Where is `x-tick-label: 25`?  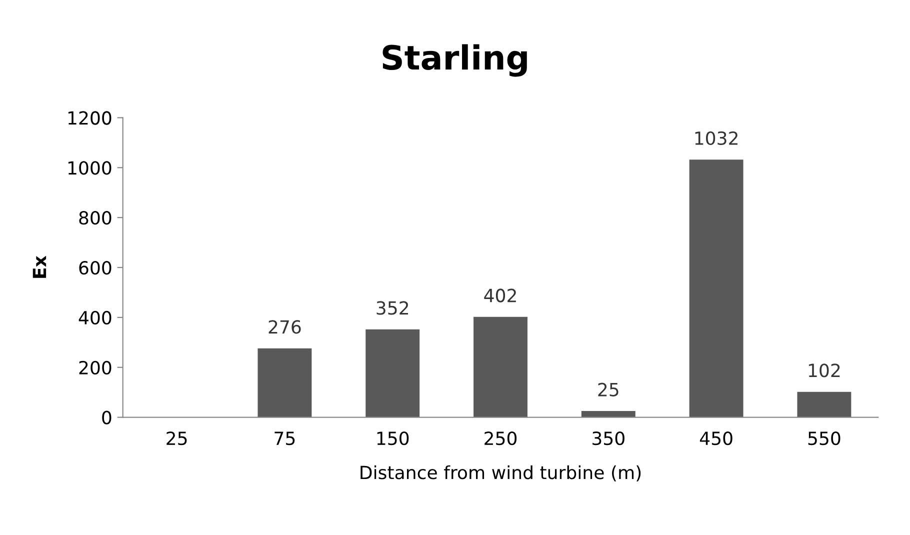 x-tick-label: 25 is located at coordinates (176, 439).